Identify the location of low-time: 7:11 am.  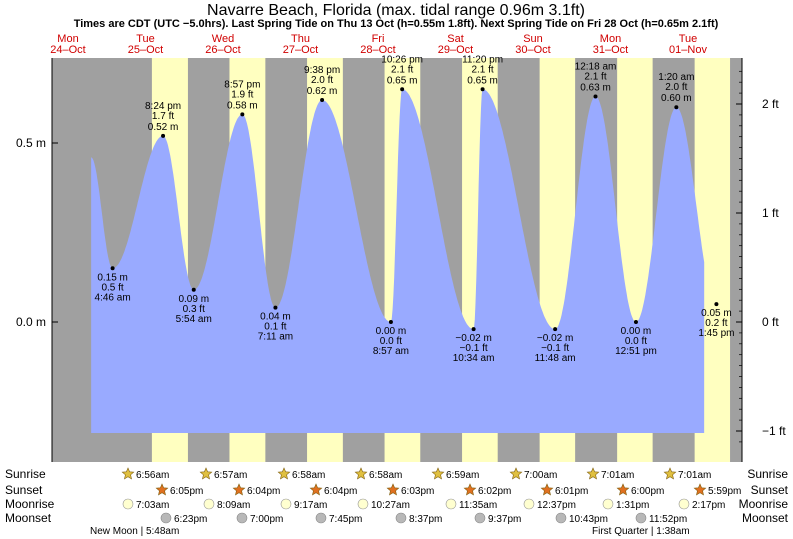
(275, 337).